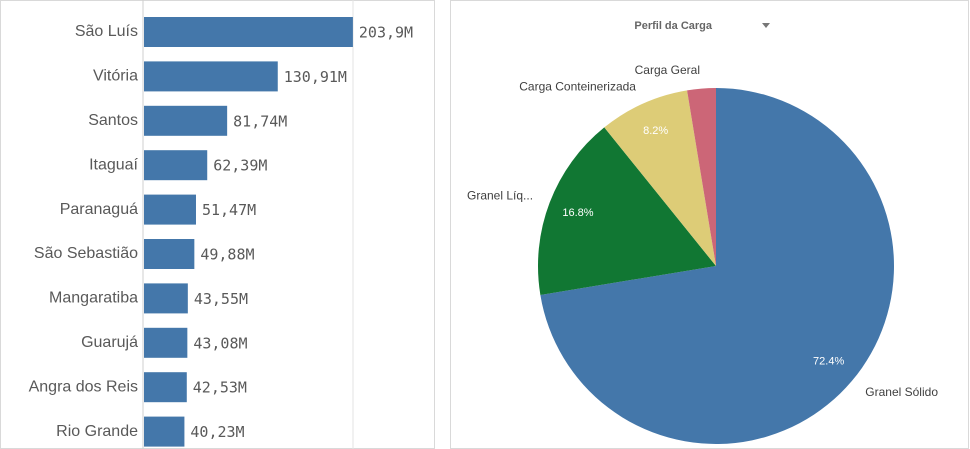 Image resolution: width=970 pixels, height=449 pixels. What do you see at coordinates (109, 342) in the screenshot?
I see `category-label: Guarujá` at bounding box center [109, 342].